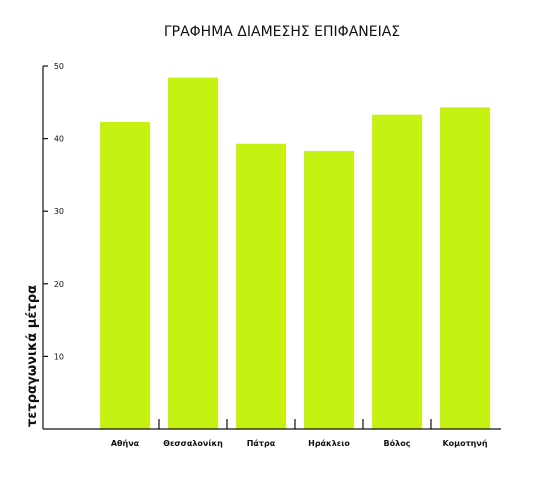  What do you see at coordinates (464, 443) in the screenshot?
I see `x-tick-label: Κομοτηνή` at bounding box center [464, 443].